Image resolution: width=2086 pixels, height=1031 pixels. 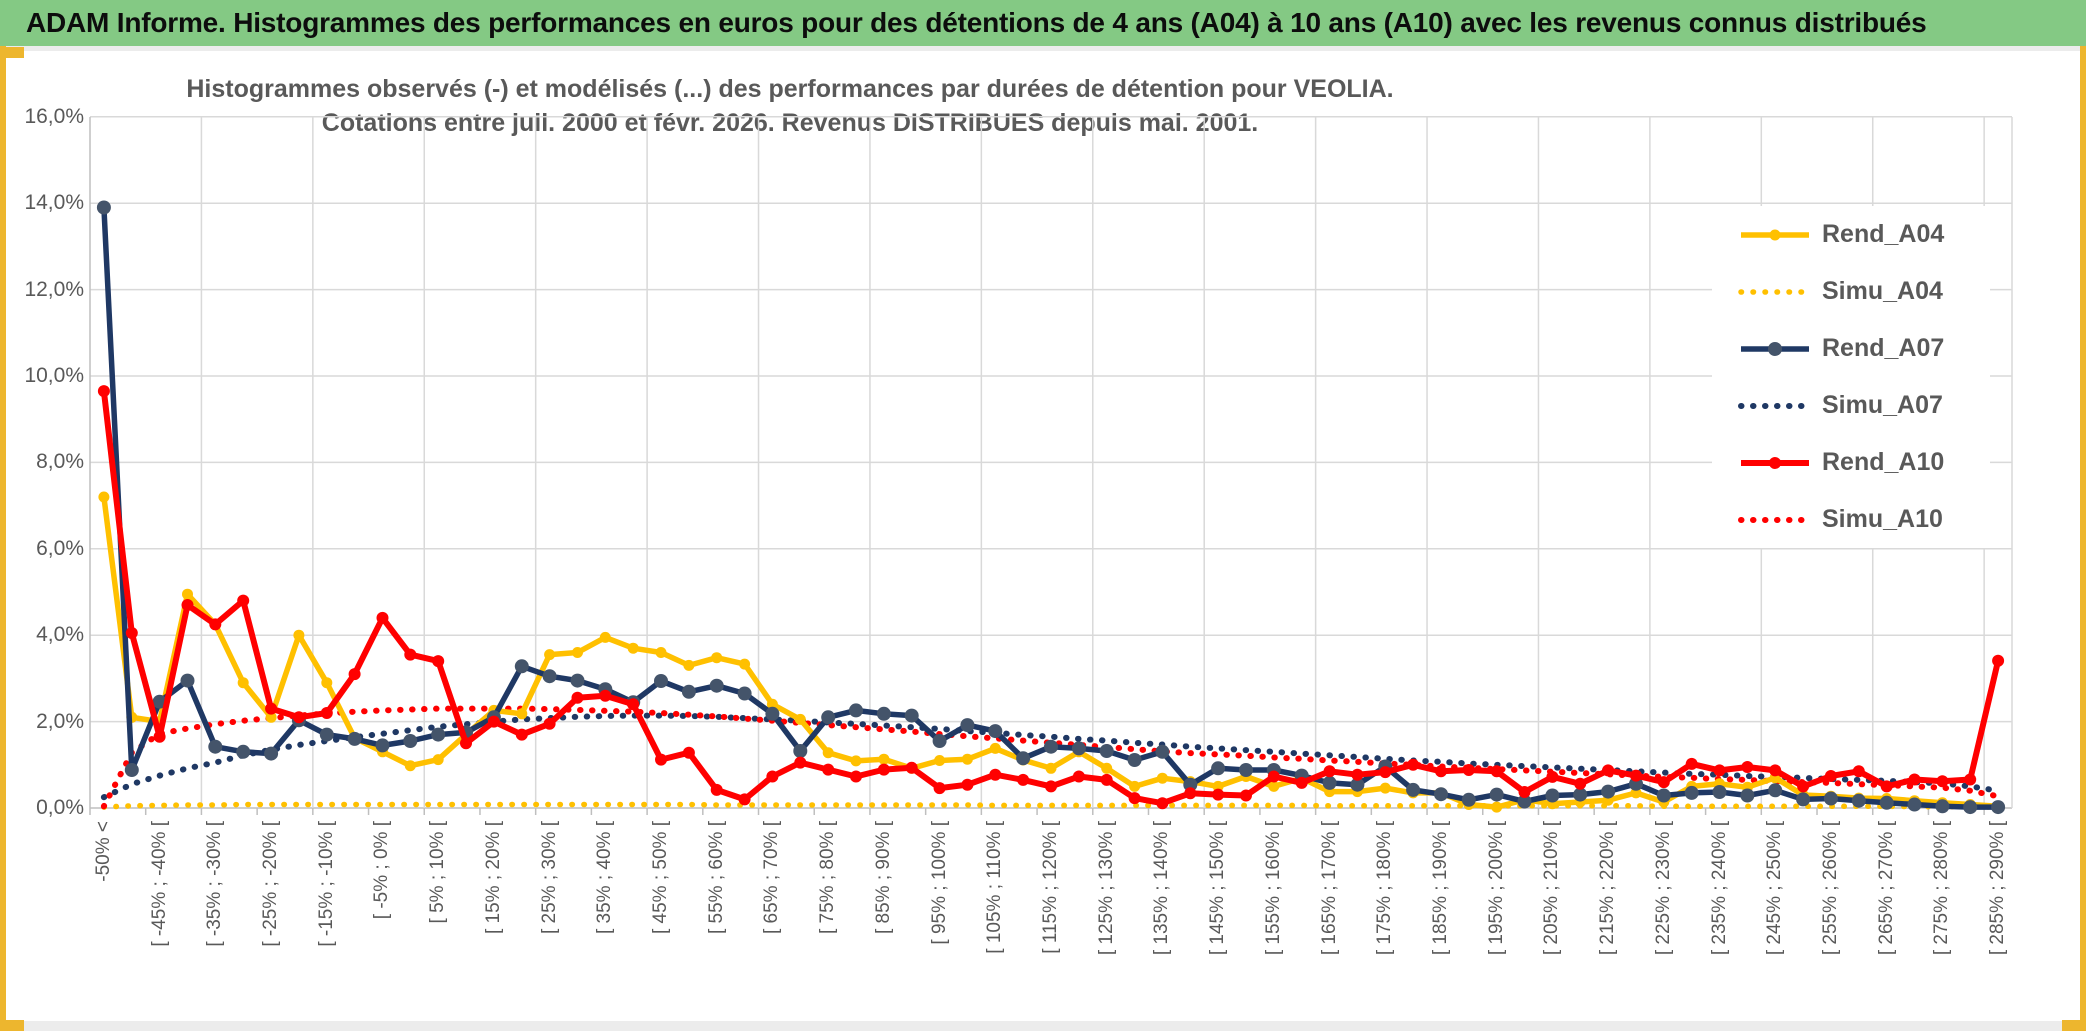 I want to click on y-tick-label: 8,0%, so click(x=60, y=462).